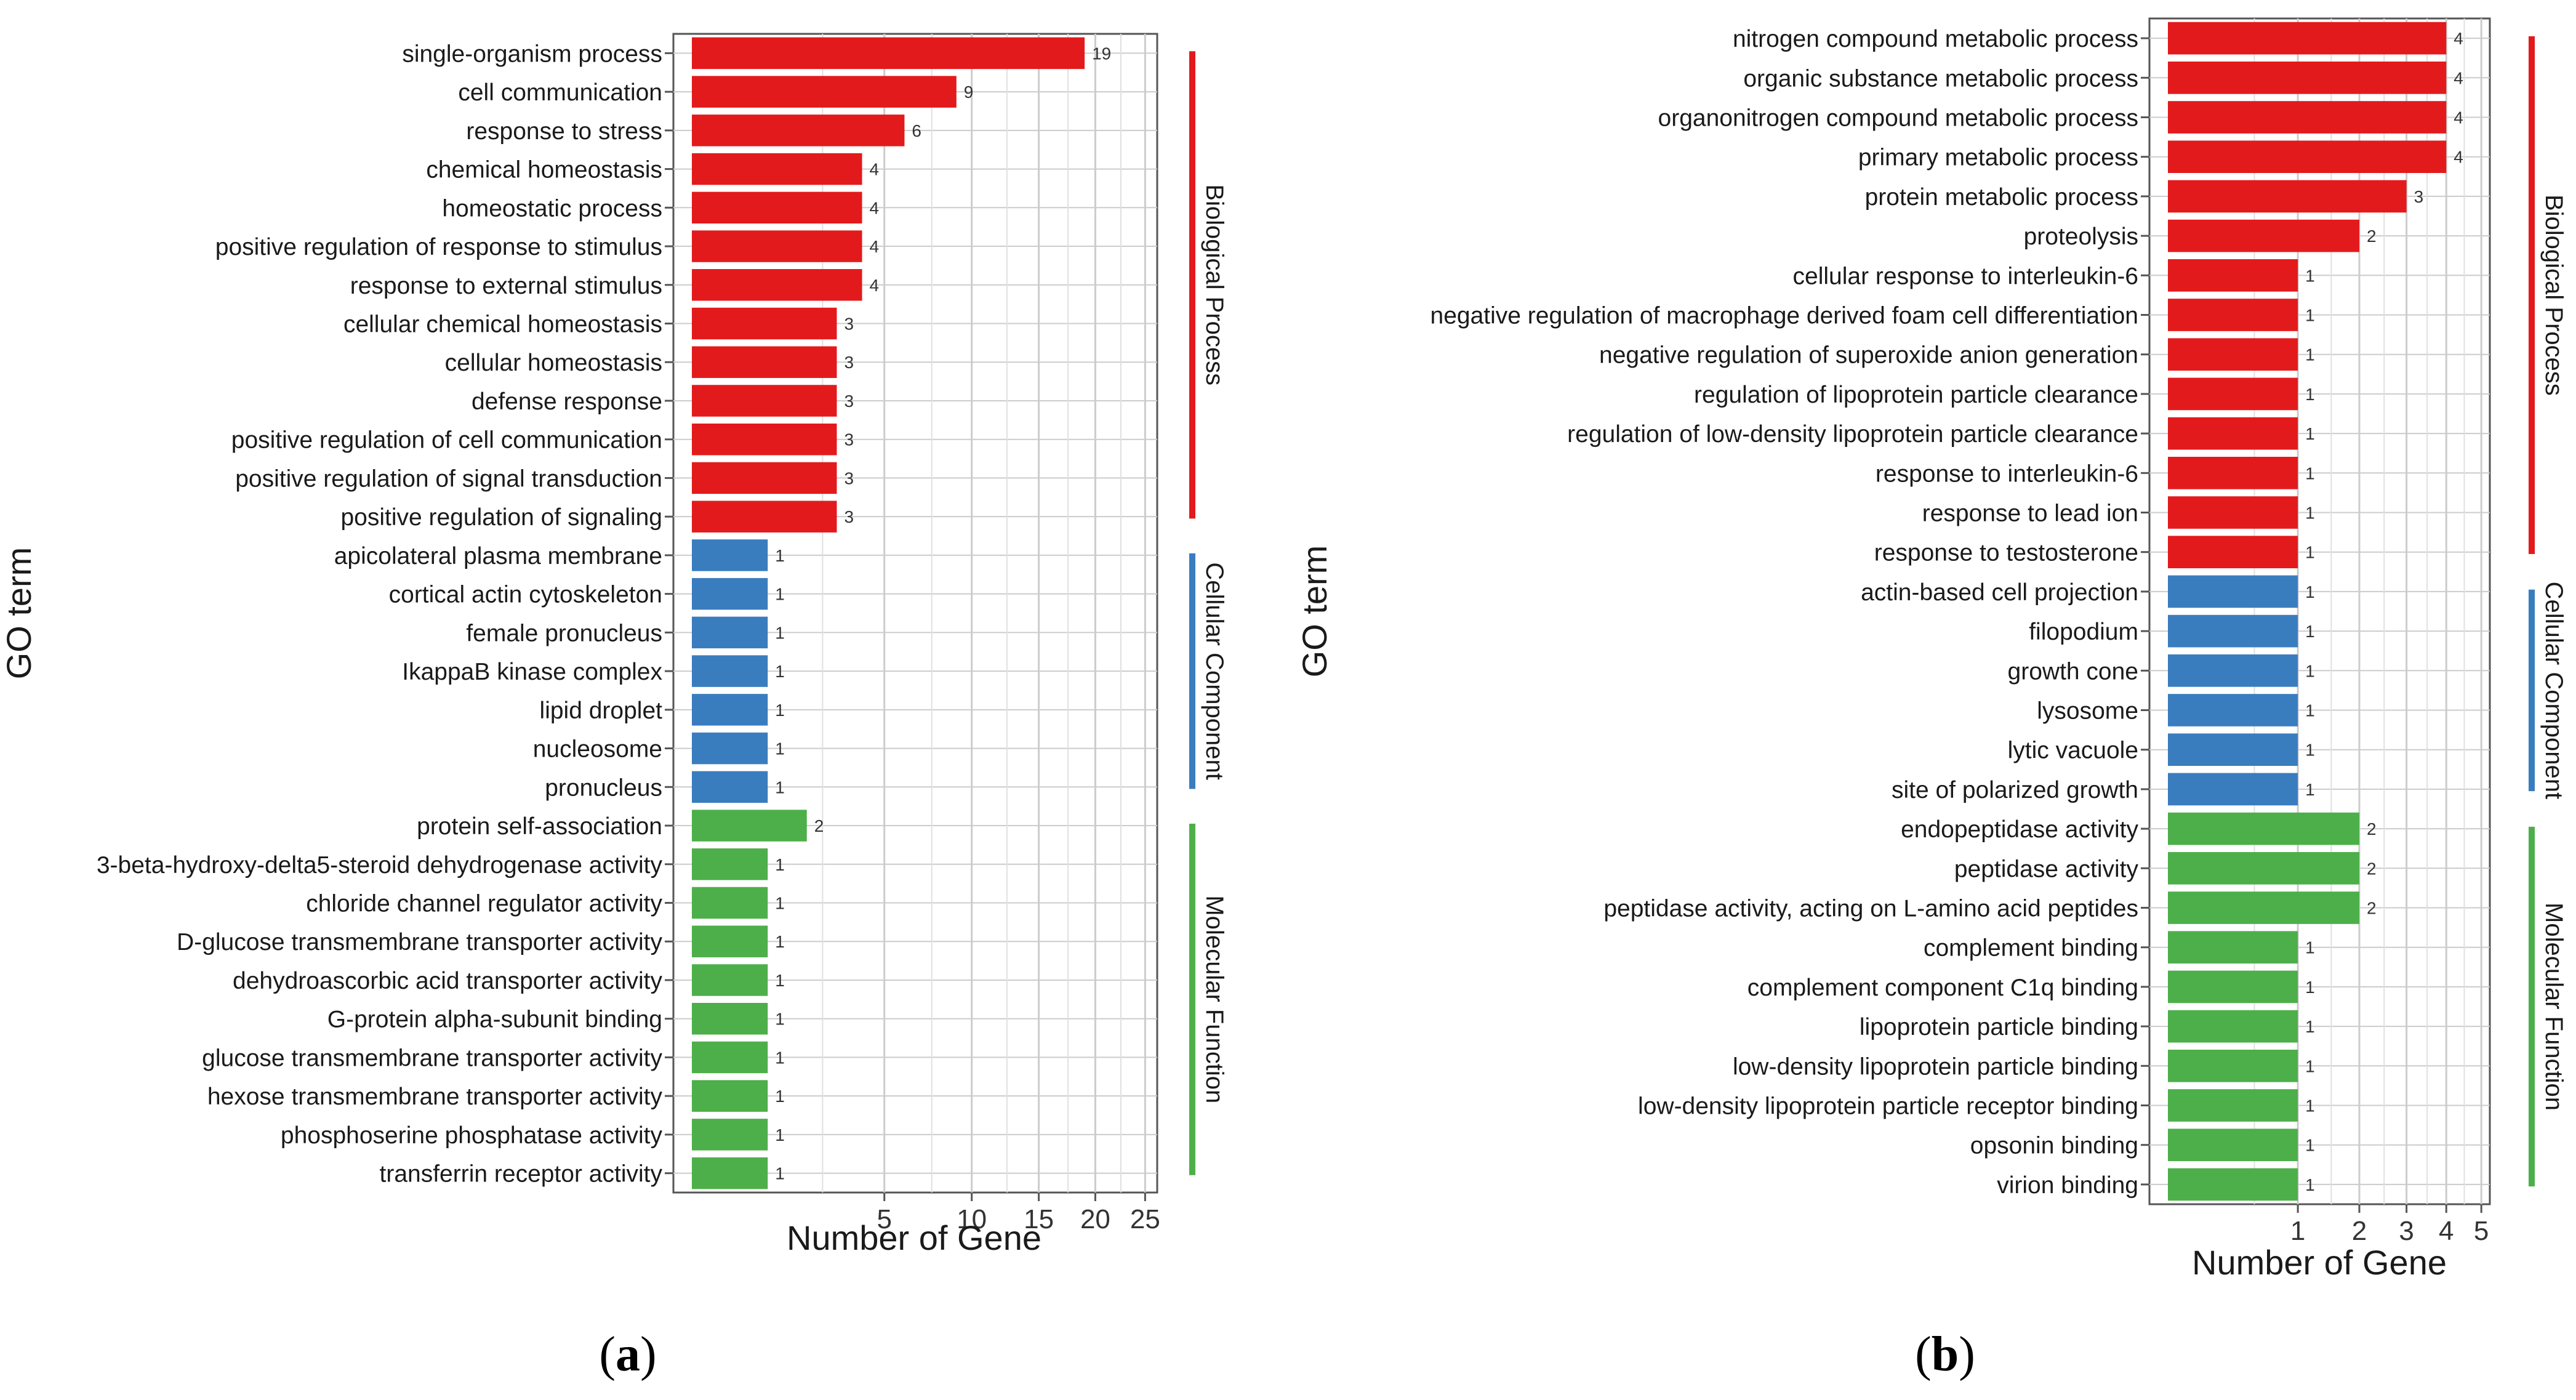 The image size is (2576, 1400). What do you see at coordinates (2372, 869) in the screenshot?
I see `chart-b-bar-value-label: 2` at bounding box center [2372, 869].